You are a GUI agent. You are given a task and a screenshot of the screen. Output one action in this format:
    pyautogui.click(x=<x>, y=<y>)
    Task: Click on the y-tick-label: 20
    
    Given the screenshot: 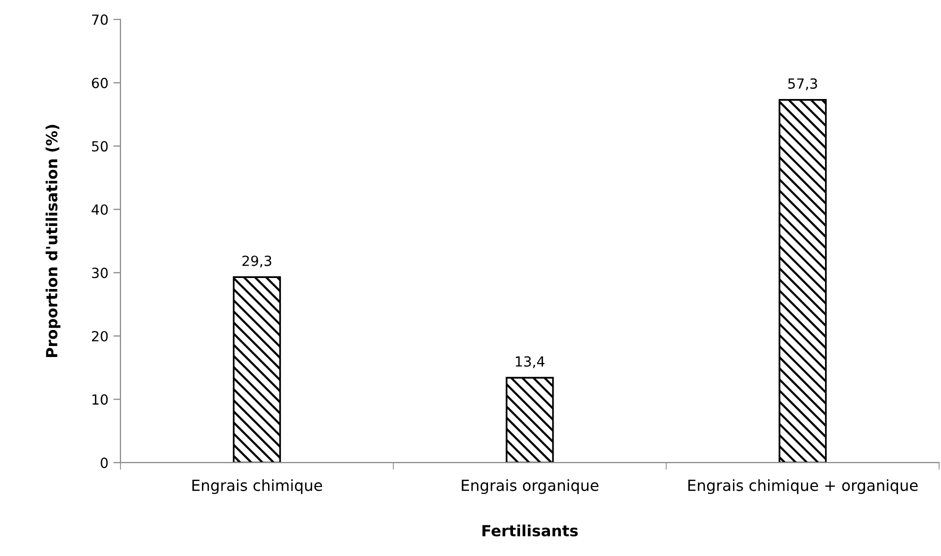 What is the action you would take?
    pyautogui.click(x=100, y=336)
    